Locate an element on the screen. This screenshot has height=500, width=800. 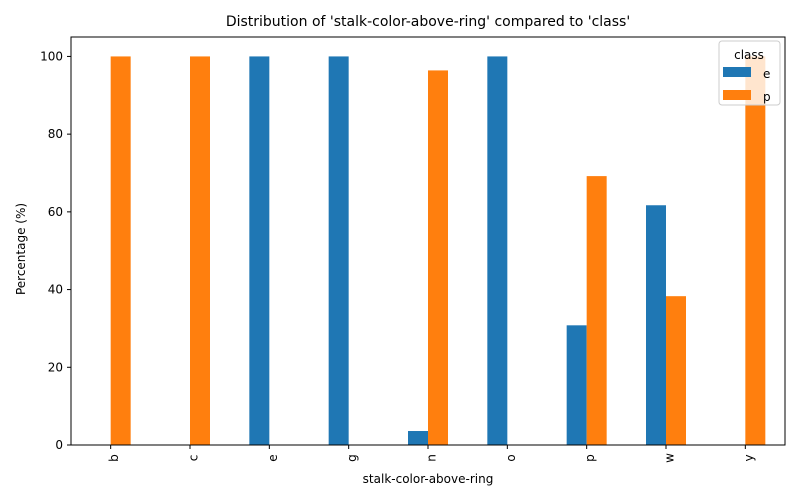
x-tick-label-y: y is located at coordinates (749, 457).